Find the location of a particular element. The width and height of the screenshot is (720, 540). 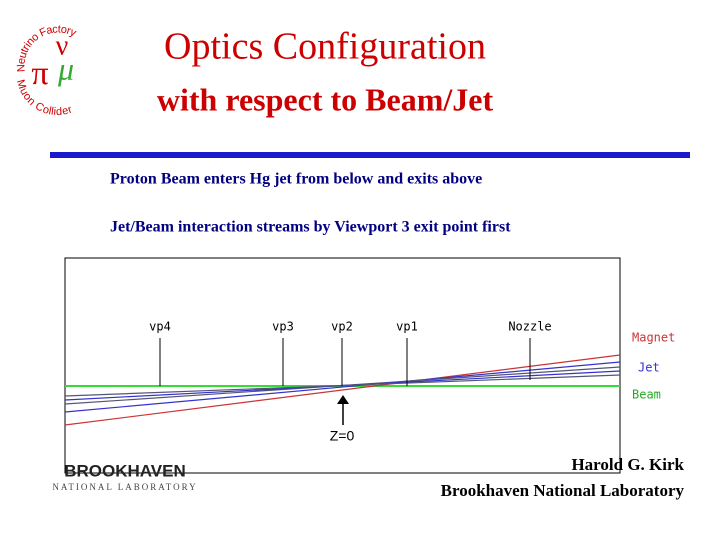

logo-symbol: ν is located at coordinates (62, 45).